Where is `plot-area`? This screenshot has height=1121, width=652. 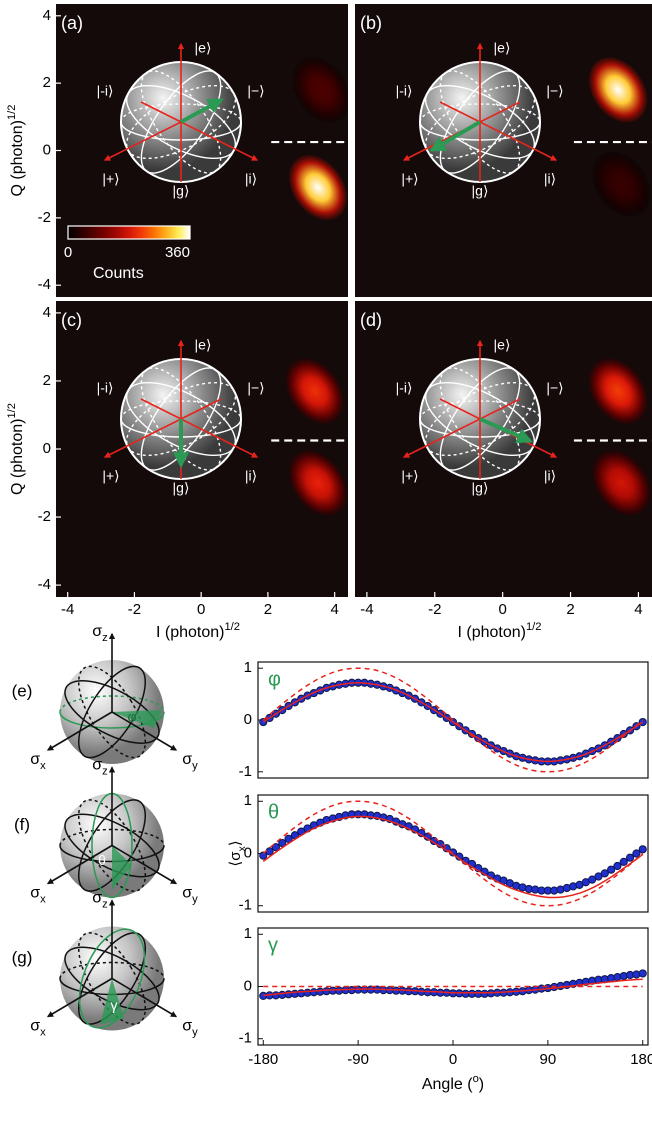 plot-area is located at coordinates (453, 985).